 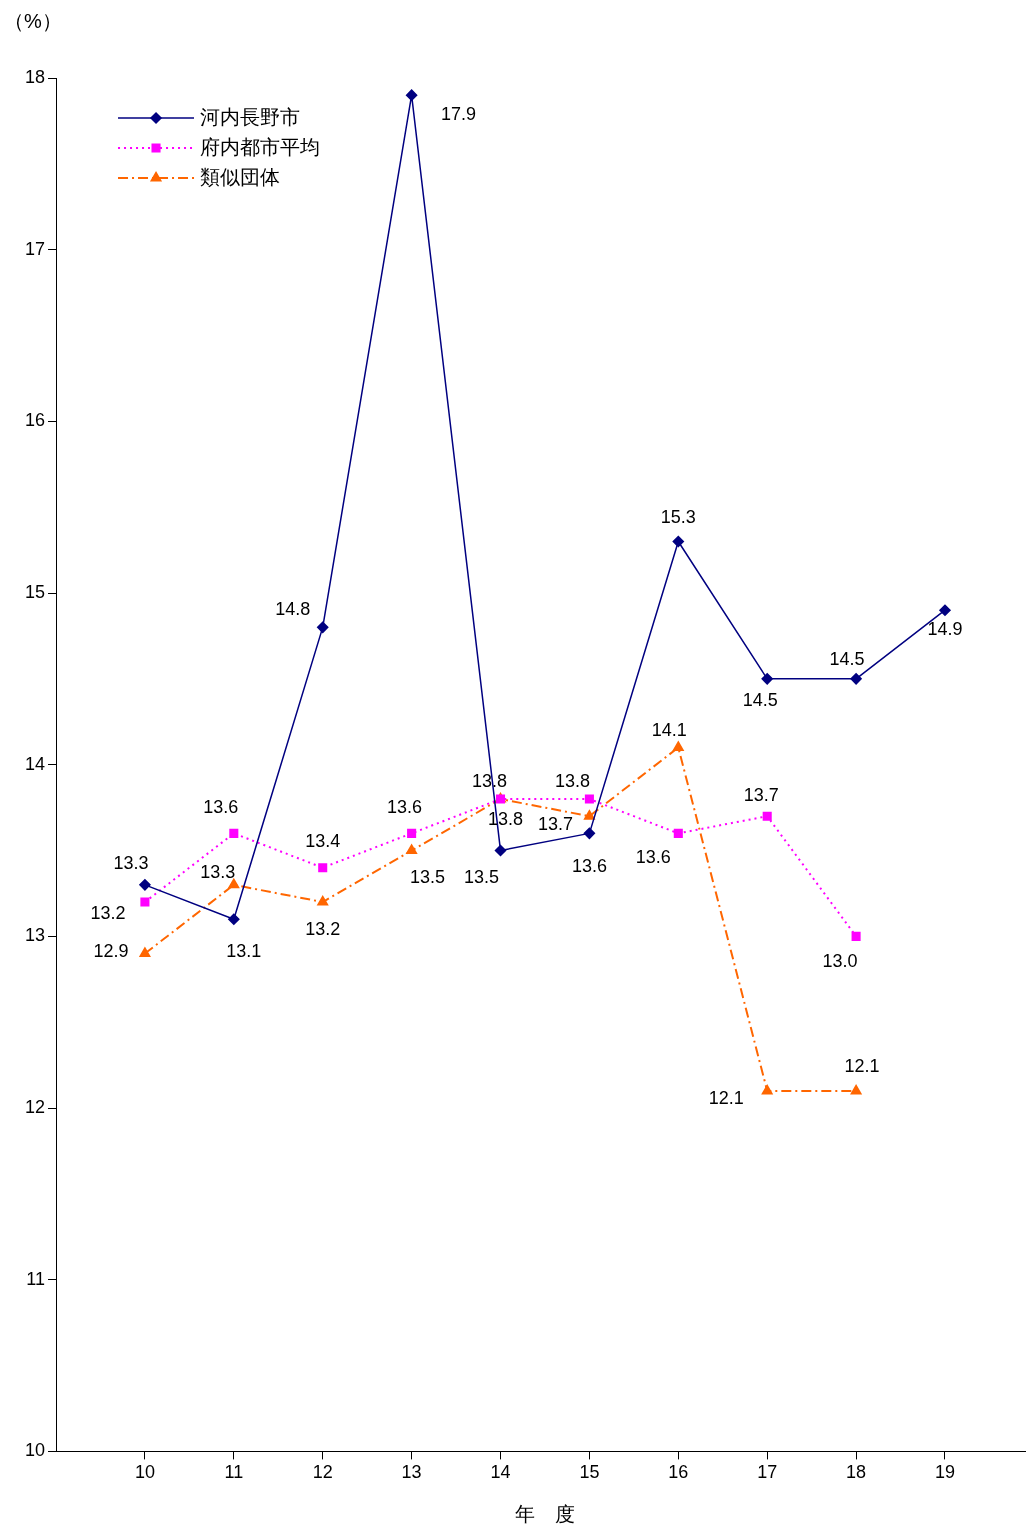 I want to click on data-label: 17.9, so click(x=459, y=114).